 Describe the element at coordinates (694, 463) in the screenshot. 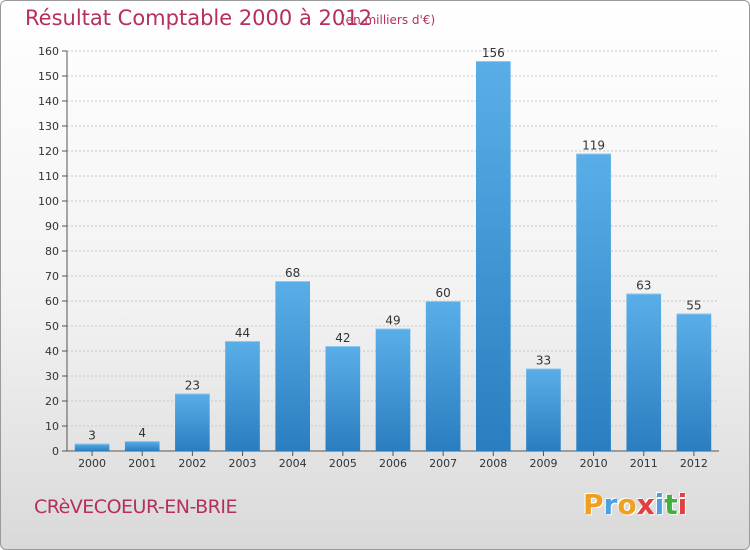

I see `x-tick-label: 2012` at that location.